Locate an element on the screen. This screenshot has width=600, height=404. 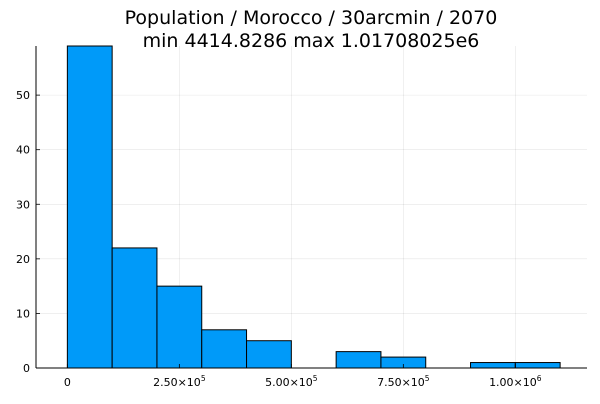
x-tick-label: 7.50×10⁵ is located at coordinates (403, 381).